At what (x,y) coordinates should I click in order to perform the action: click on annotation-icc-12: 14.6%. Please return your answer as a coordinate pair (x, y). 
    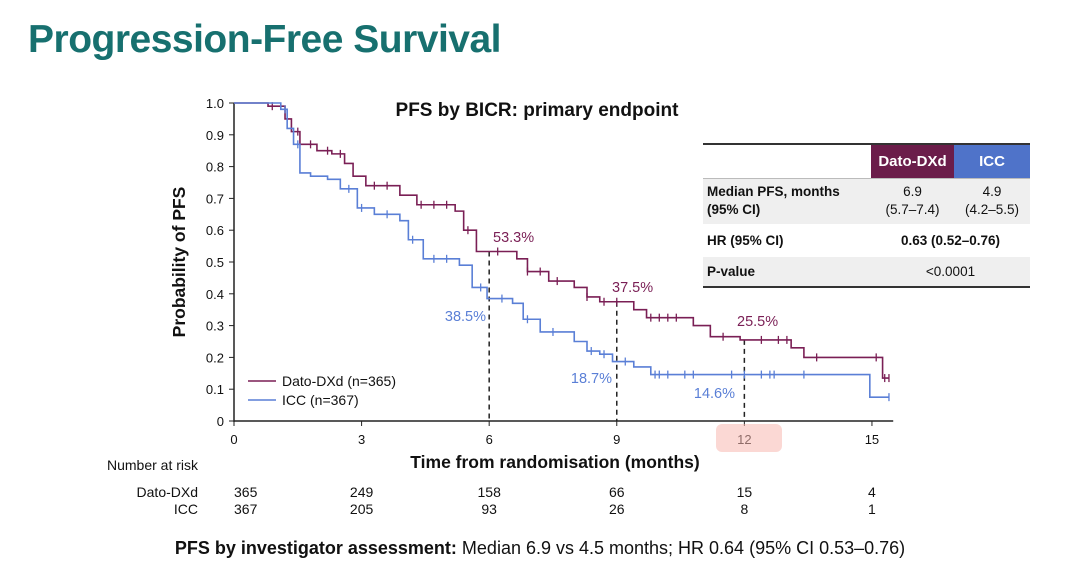
    Looking at the image, I should click on (714, 394).